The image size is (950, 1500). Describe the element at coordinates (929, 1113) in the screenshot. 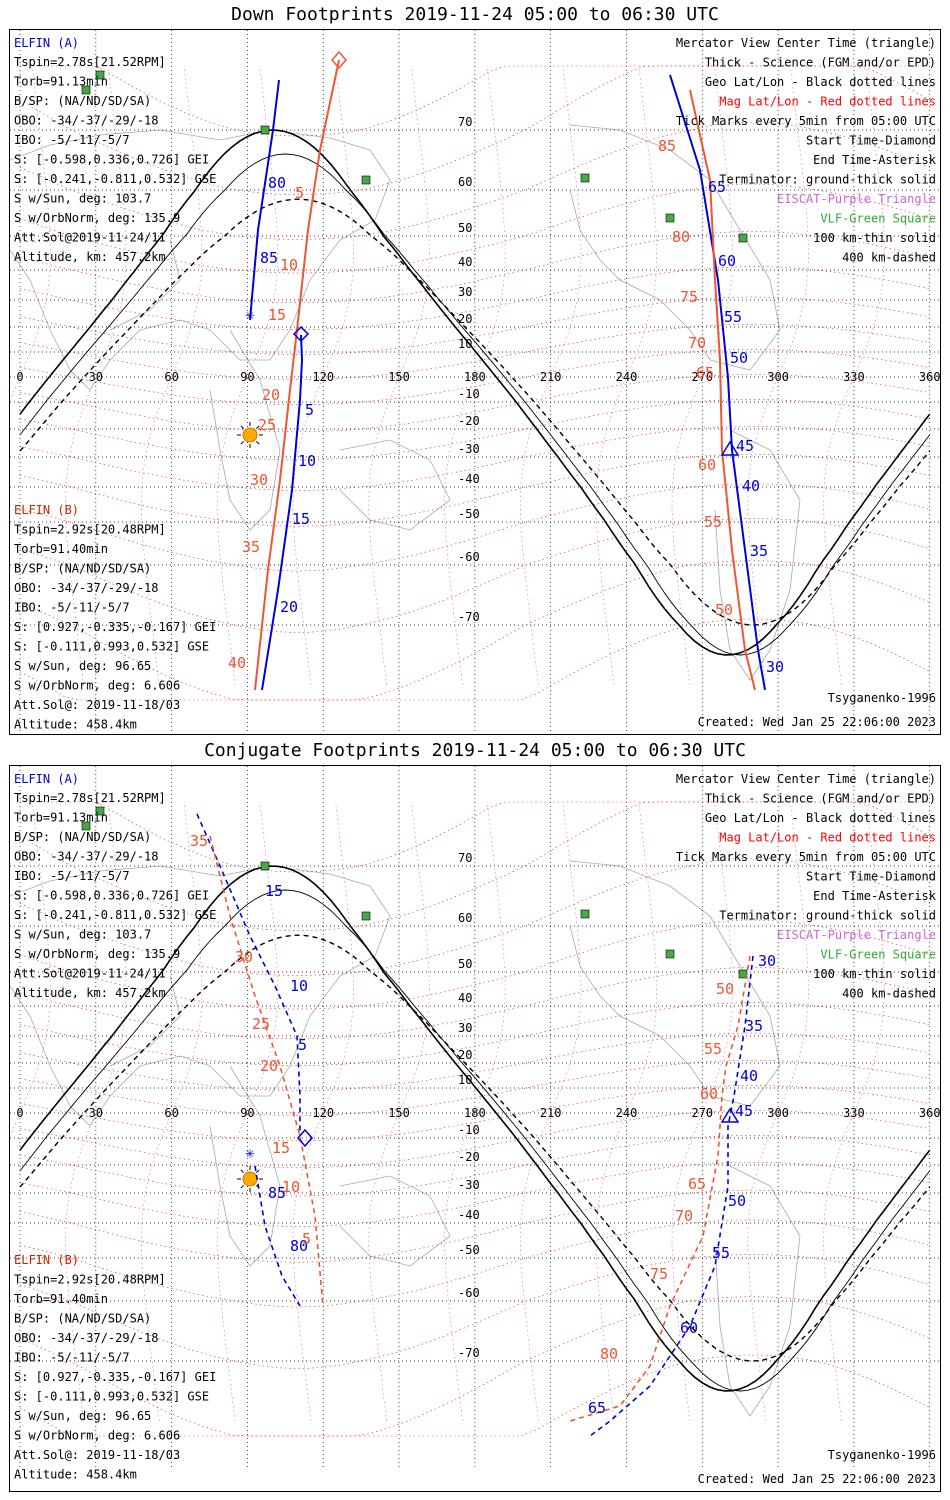

I see `lon-tick-label: 360` at that location.